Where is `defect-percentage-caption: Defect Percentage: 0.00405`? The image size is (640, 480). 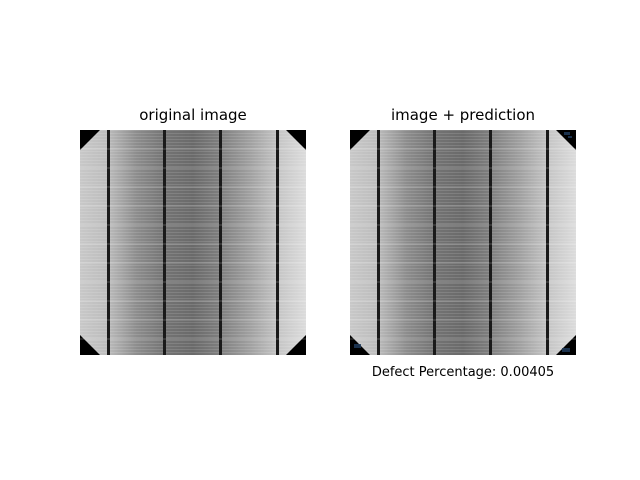
defect-percentage-caption: Defect Percentage: 0.00405 is located at coordinates (463, 372).